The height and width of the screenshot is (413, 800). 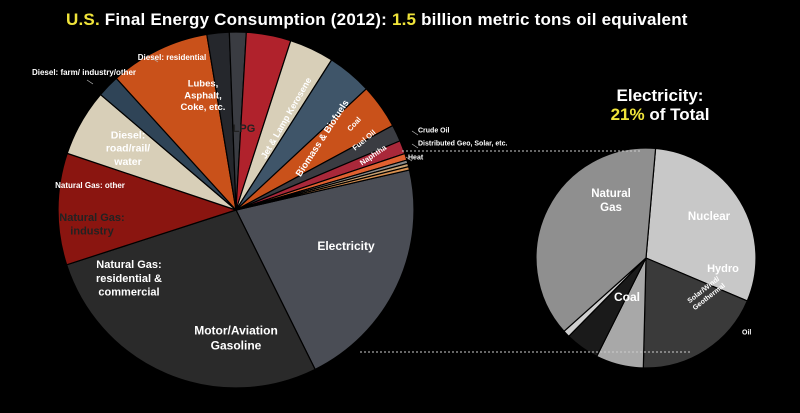 What do you see at coordinates (147, 209) in the screenshot?
I see `main-slice-natural-gas-residential-commercial` at bounding box center [147, 209].